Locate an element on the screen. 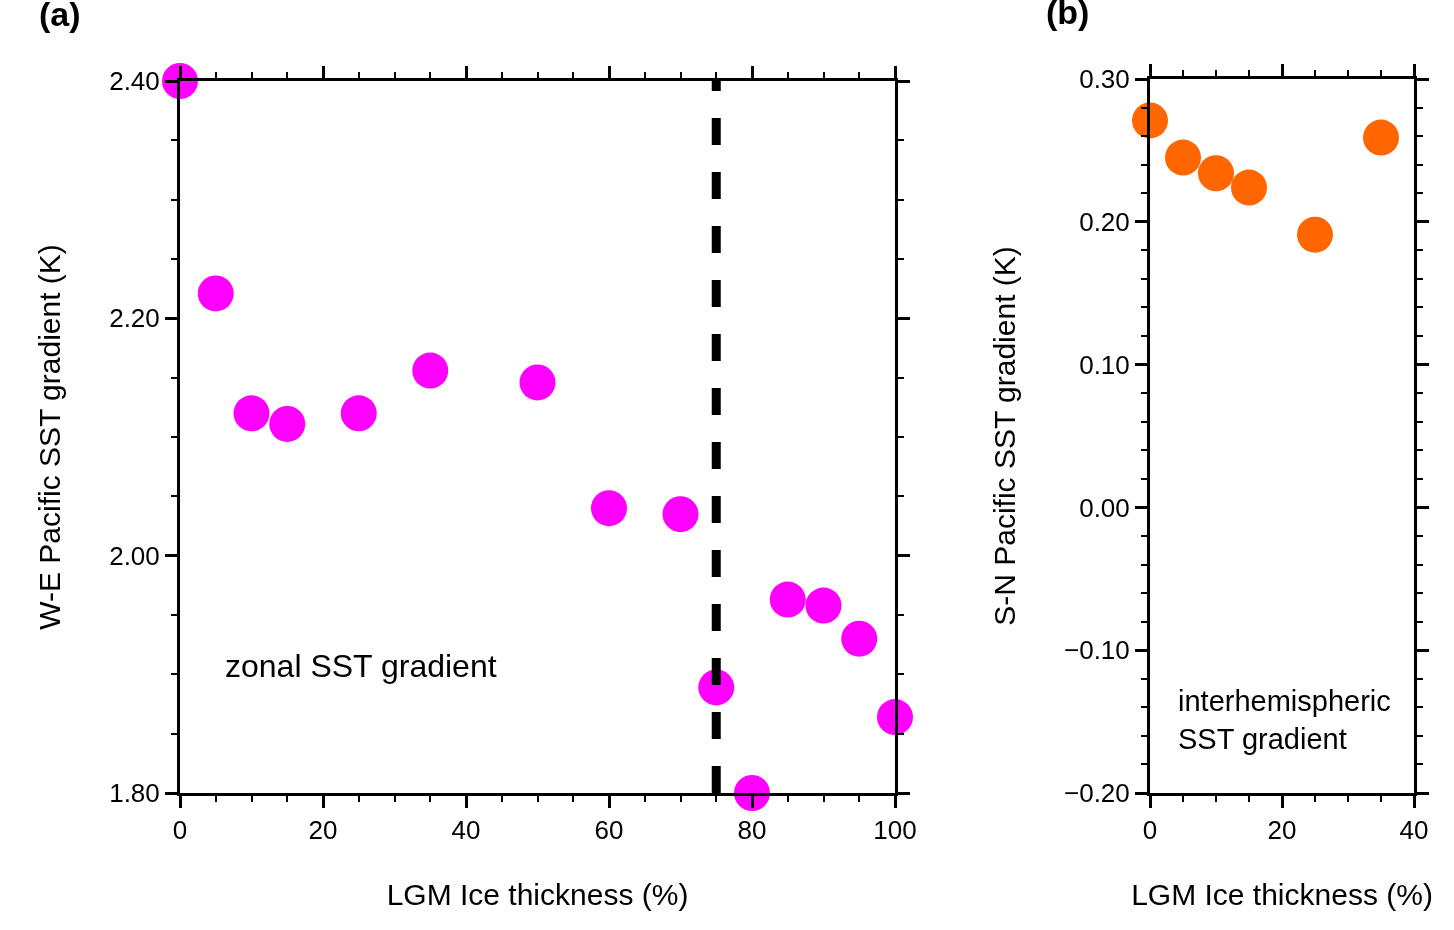  annotation: interhemispheric SST gradient is located at coordinates (1284, 720).